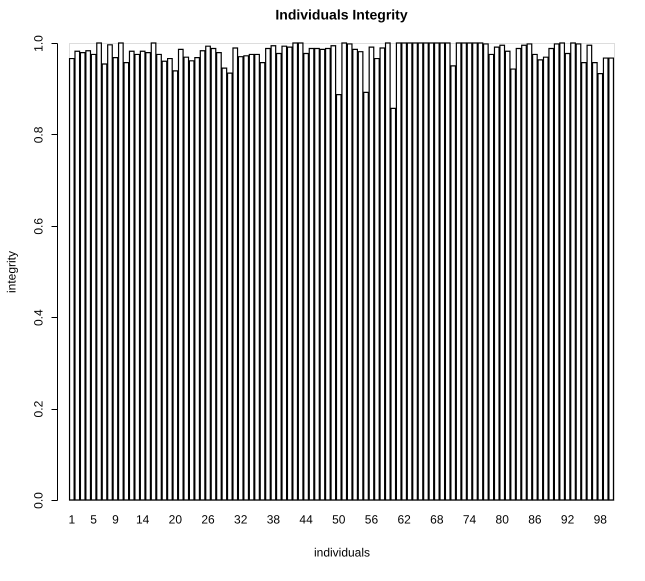 This screenshot has width=645, height=581. I want to click on x-tick-label: 56, so click(371, 519).